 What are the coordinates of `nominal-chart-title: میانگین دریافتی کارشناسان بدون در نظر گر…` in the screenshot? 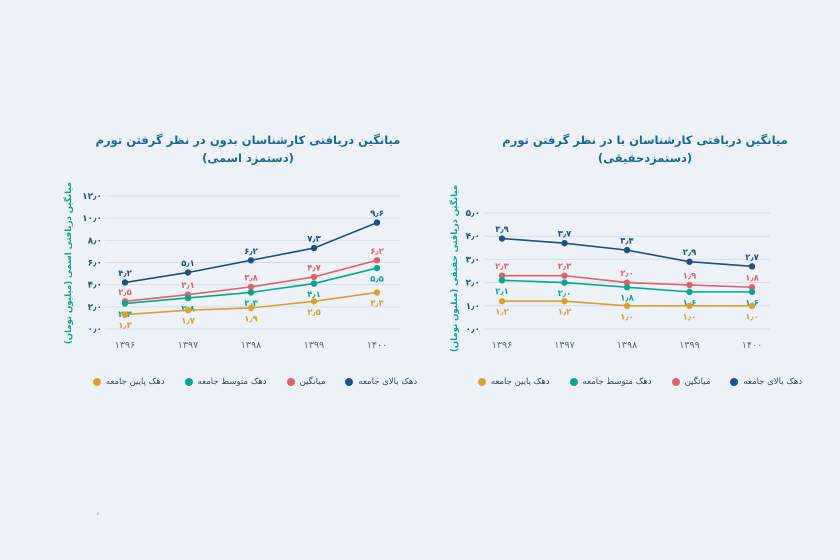 It's located at (248, 150).